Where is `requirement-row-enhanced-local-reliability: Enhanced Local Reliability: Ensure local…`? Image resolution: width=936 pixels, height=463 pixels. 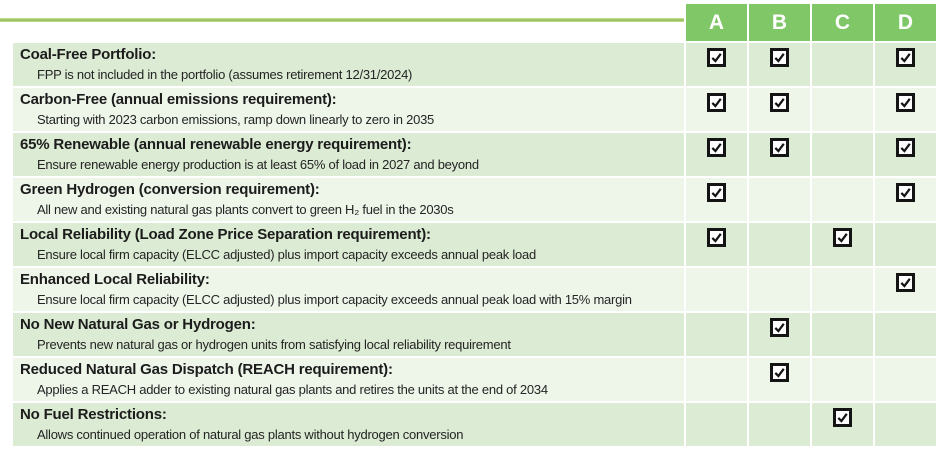
requirement-row-enhanced-local-reliability: Enhanced Local Reliability: Ensure local… is located at coordinates (348, 289).